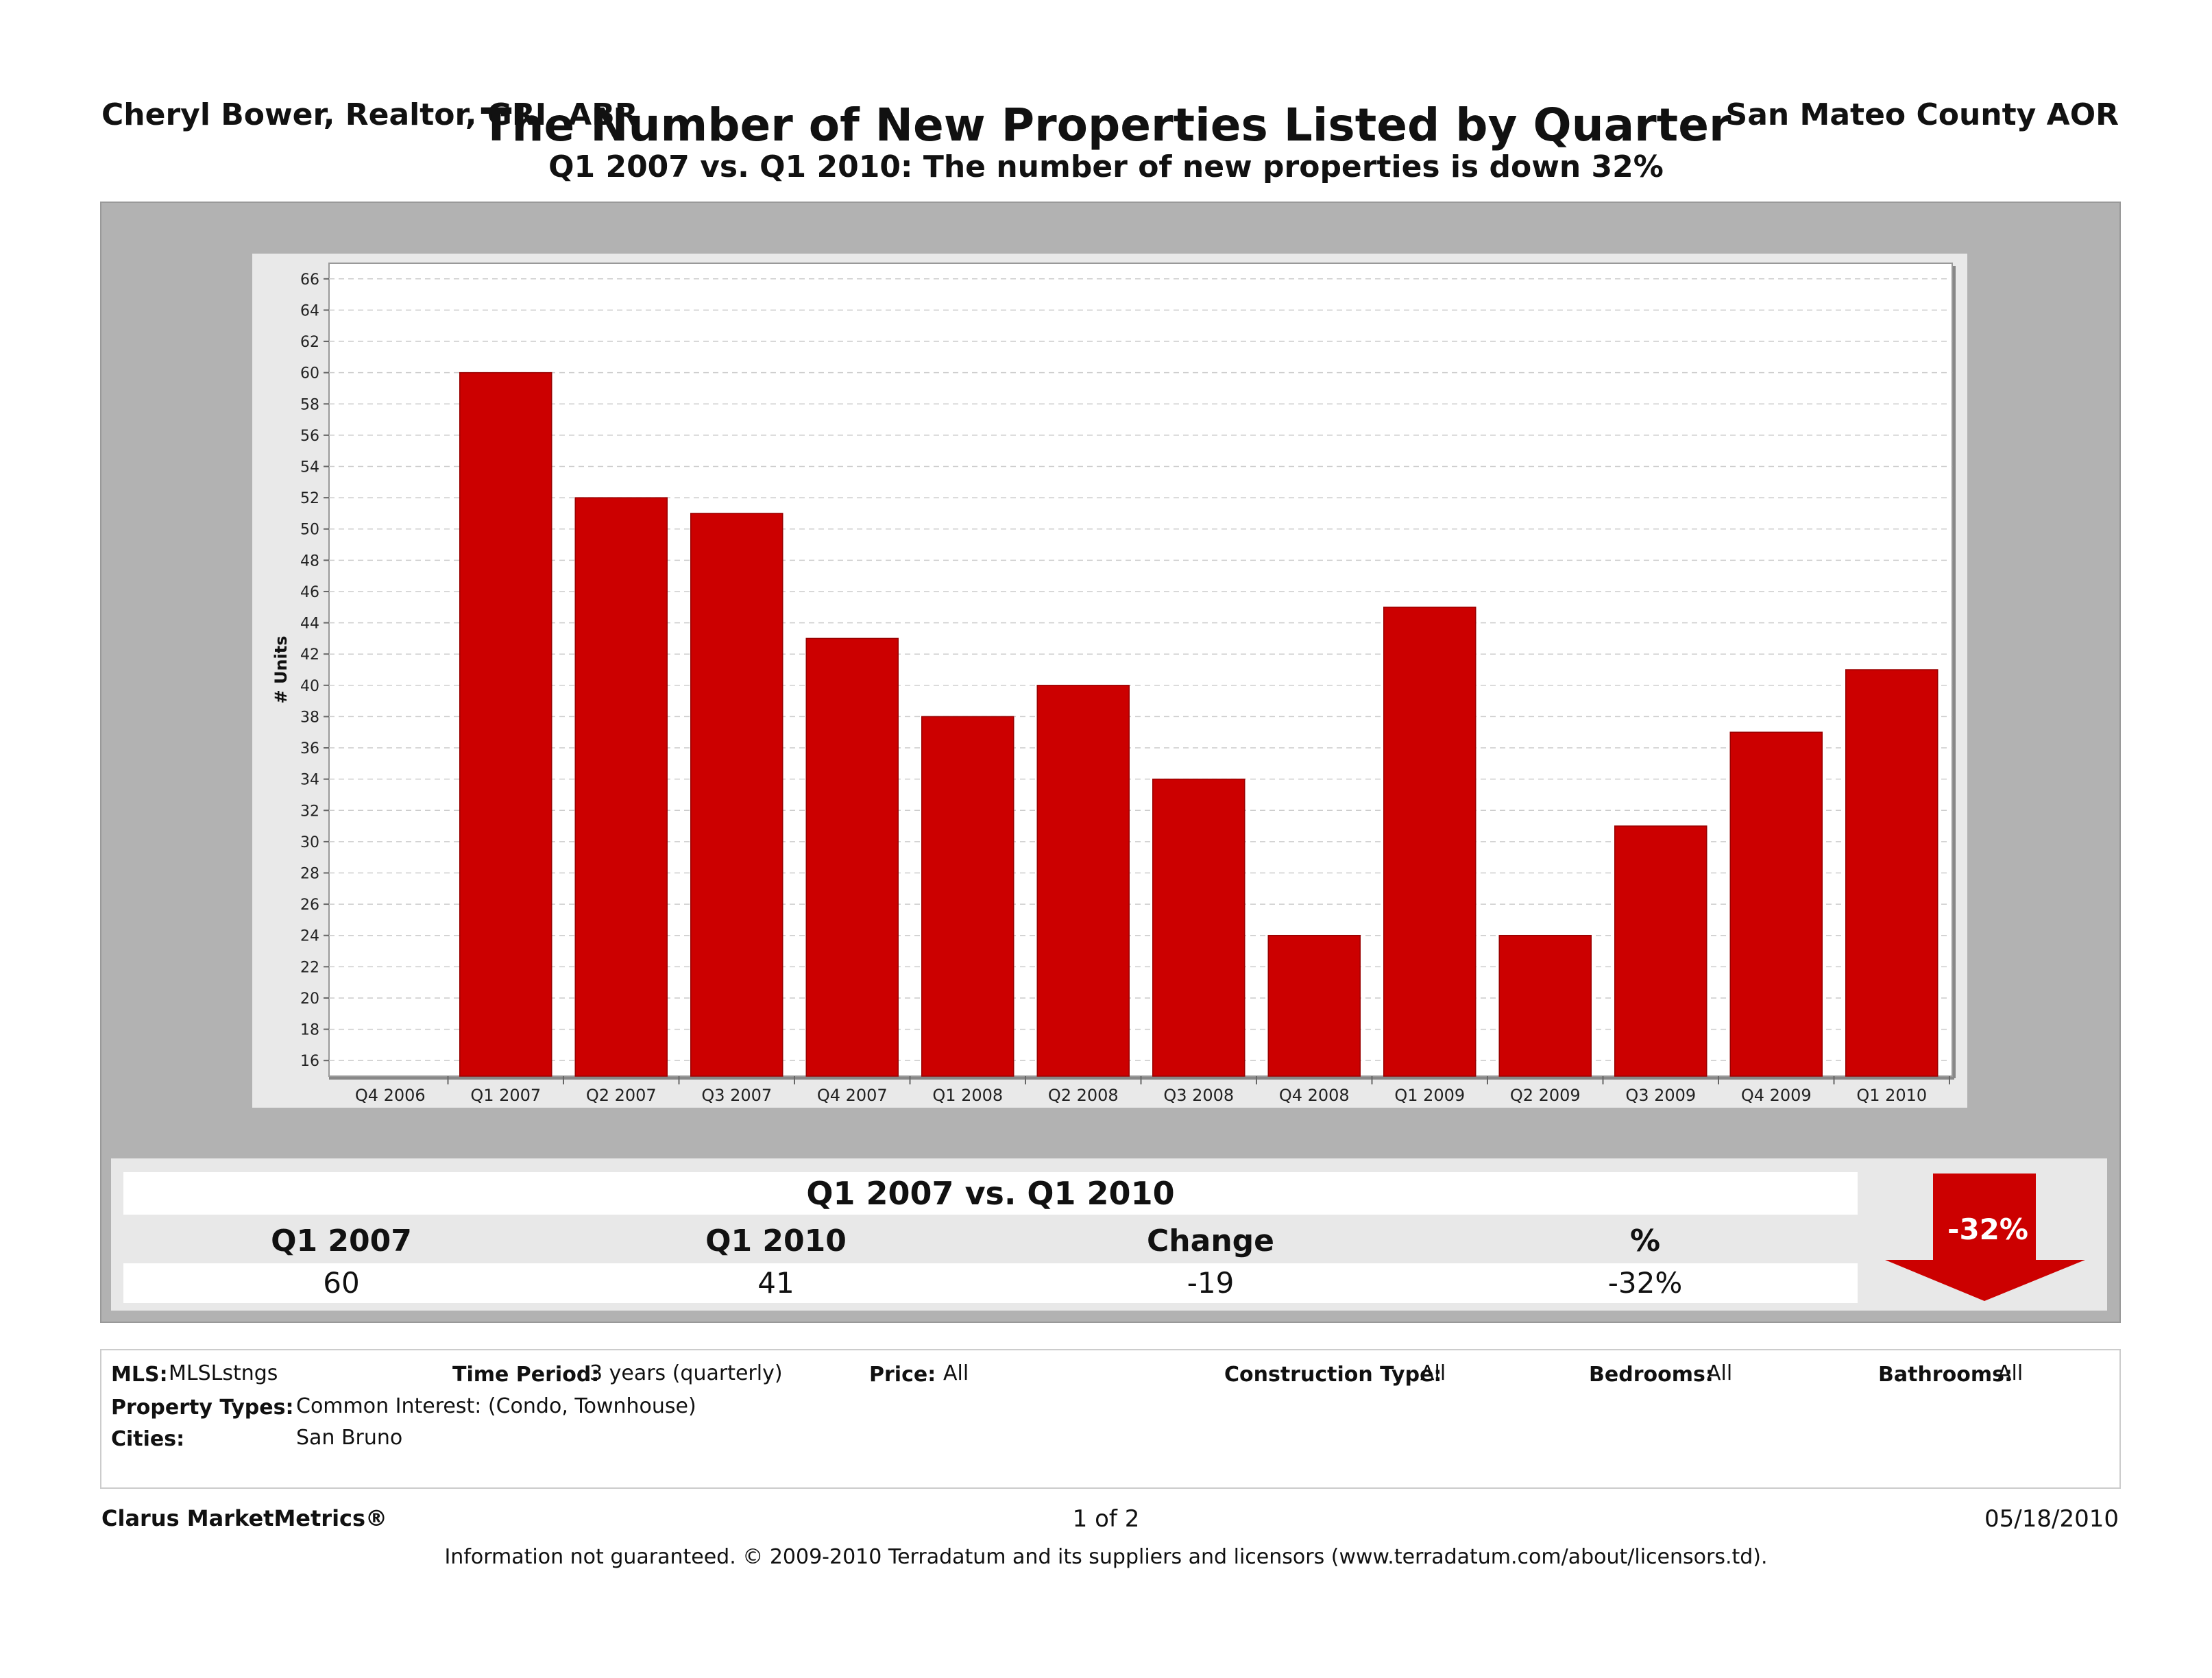 The width and height of the screenshot is (2212, 1678). Describe the element at coordinates (202, 1408) in the screenshot. I see `property-types-label: Property Types:` at that location.